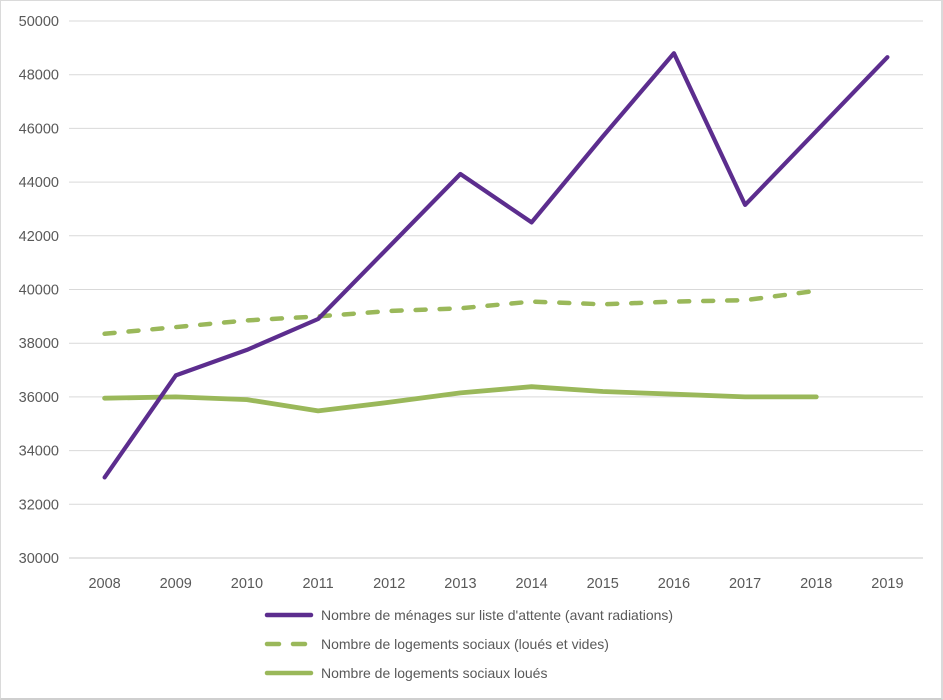 Image resolution: width=943 pixels, height=700 pixels. Describe the element at coordinates (39, 505) in the screenshot. I see `y-tick-label: 32000` at that location.